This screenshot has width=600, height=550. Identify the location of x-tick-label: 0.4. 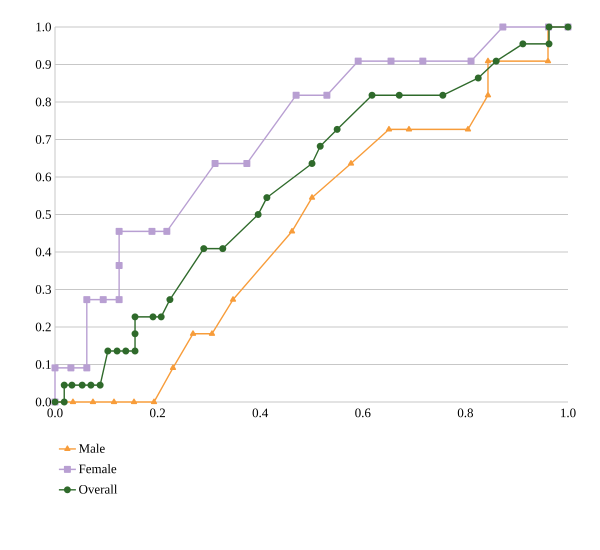
(260, 413).